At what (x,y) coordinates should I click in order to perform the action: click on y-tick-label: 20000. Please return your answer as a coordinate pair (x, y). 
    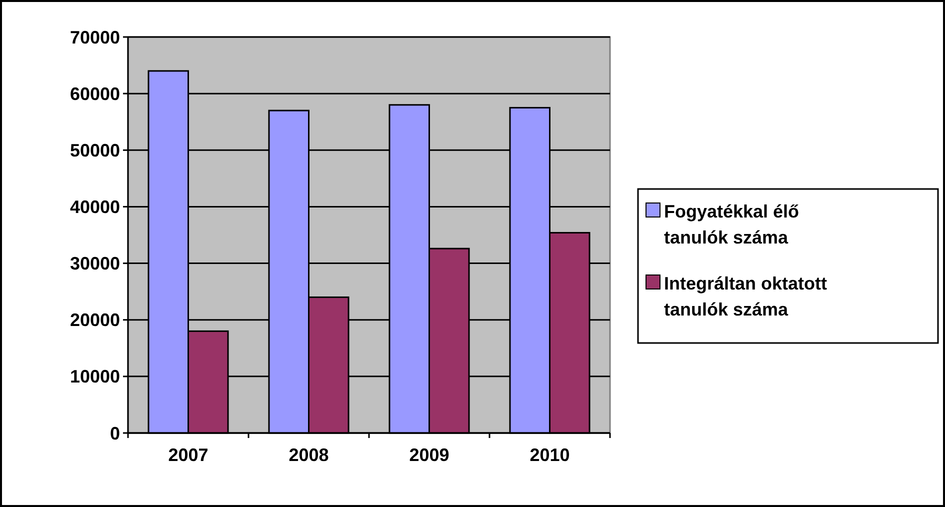
    Looking at the image, I should click on (95, 320).